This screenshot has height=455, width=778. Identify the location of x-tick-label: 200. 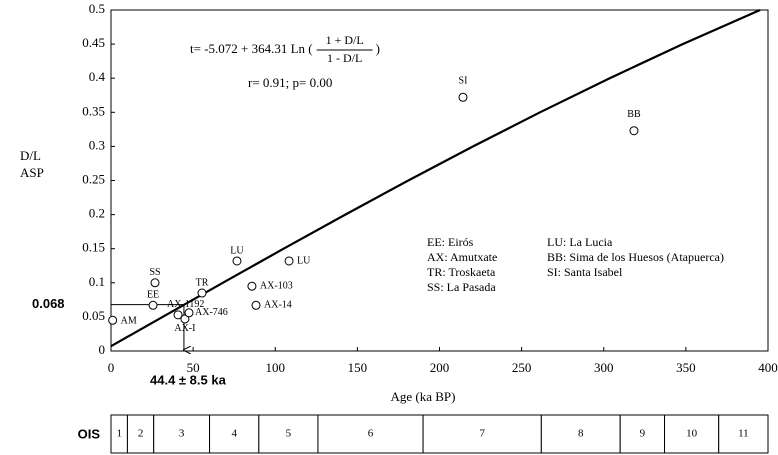
(440, 367).